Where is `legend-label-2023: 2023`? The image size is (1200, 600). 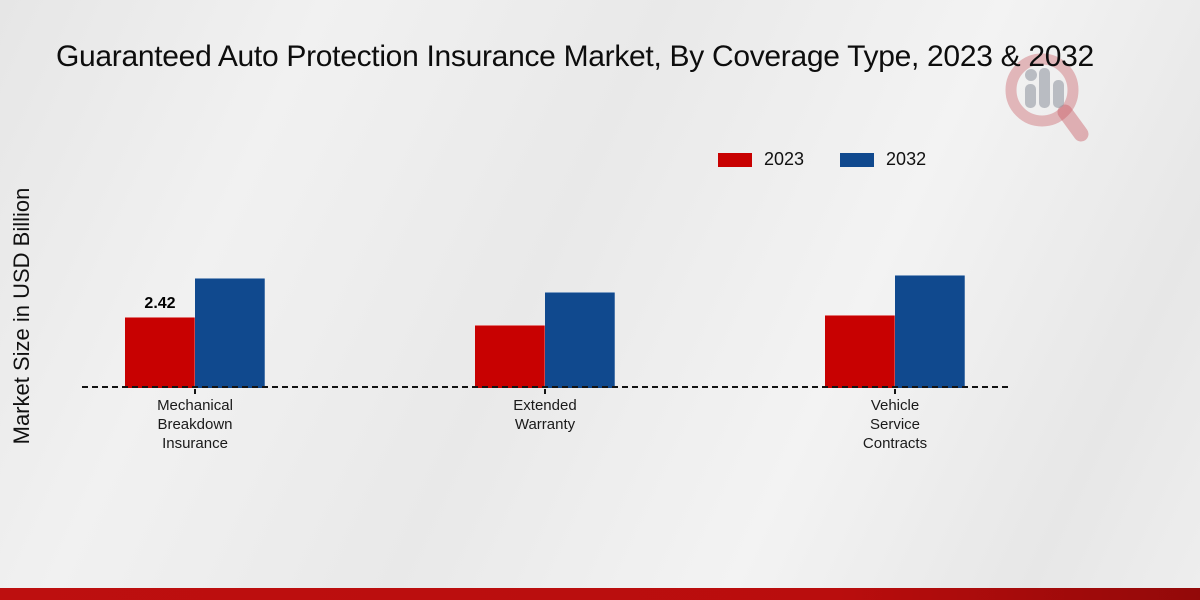
legend-label-2023: 2023 is located at coordinates (784, 159).